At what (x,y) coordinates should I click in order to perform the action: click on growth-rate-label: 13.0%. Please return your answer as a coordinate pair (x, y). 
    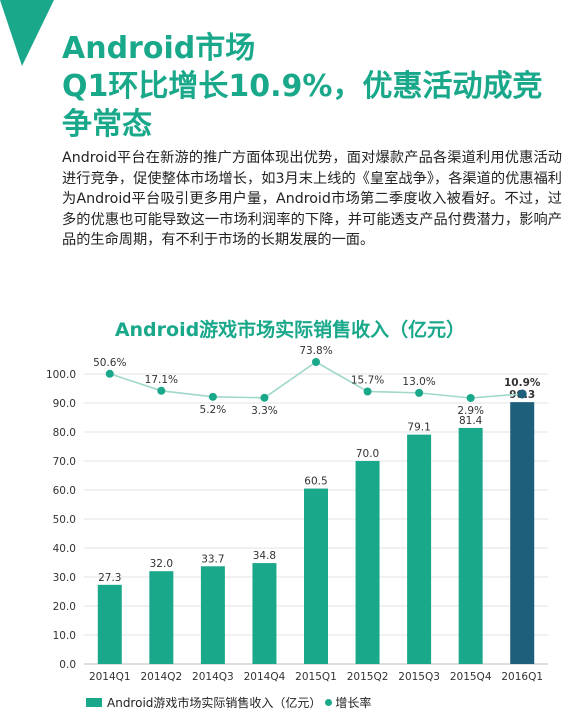
    Looking at the image, I should click on (418, 382).